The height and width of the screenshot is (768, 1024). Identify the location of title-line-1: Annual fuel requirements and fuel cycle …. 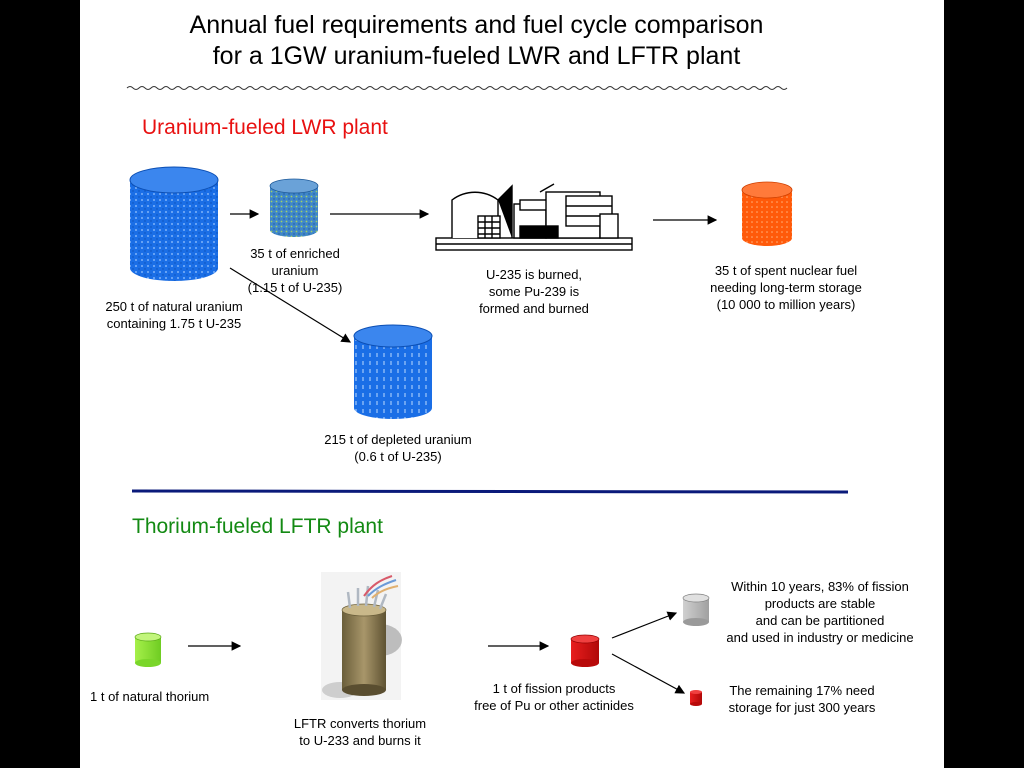
(476, 25).